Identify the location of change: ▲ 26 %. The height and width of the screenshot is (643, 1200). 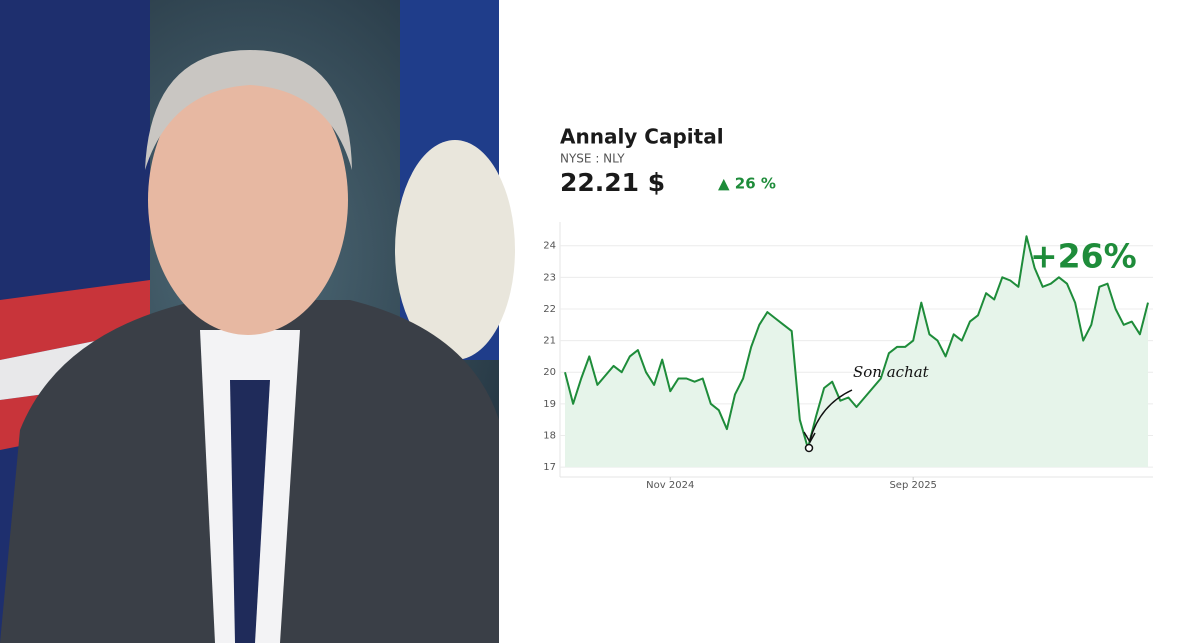
(747, 184).